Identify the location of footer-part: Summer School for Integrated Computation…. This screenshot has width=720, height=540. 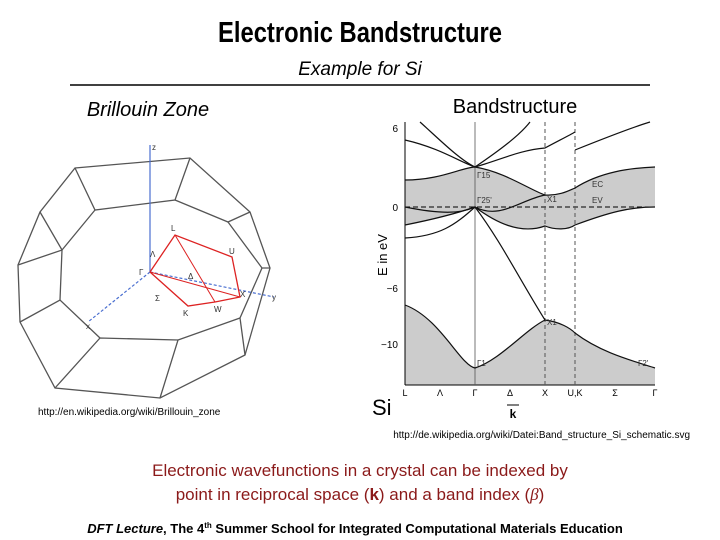
(417, 528).